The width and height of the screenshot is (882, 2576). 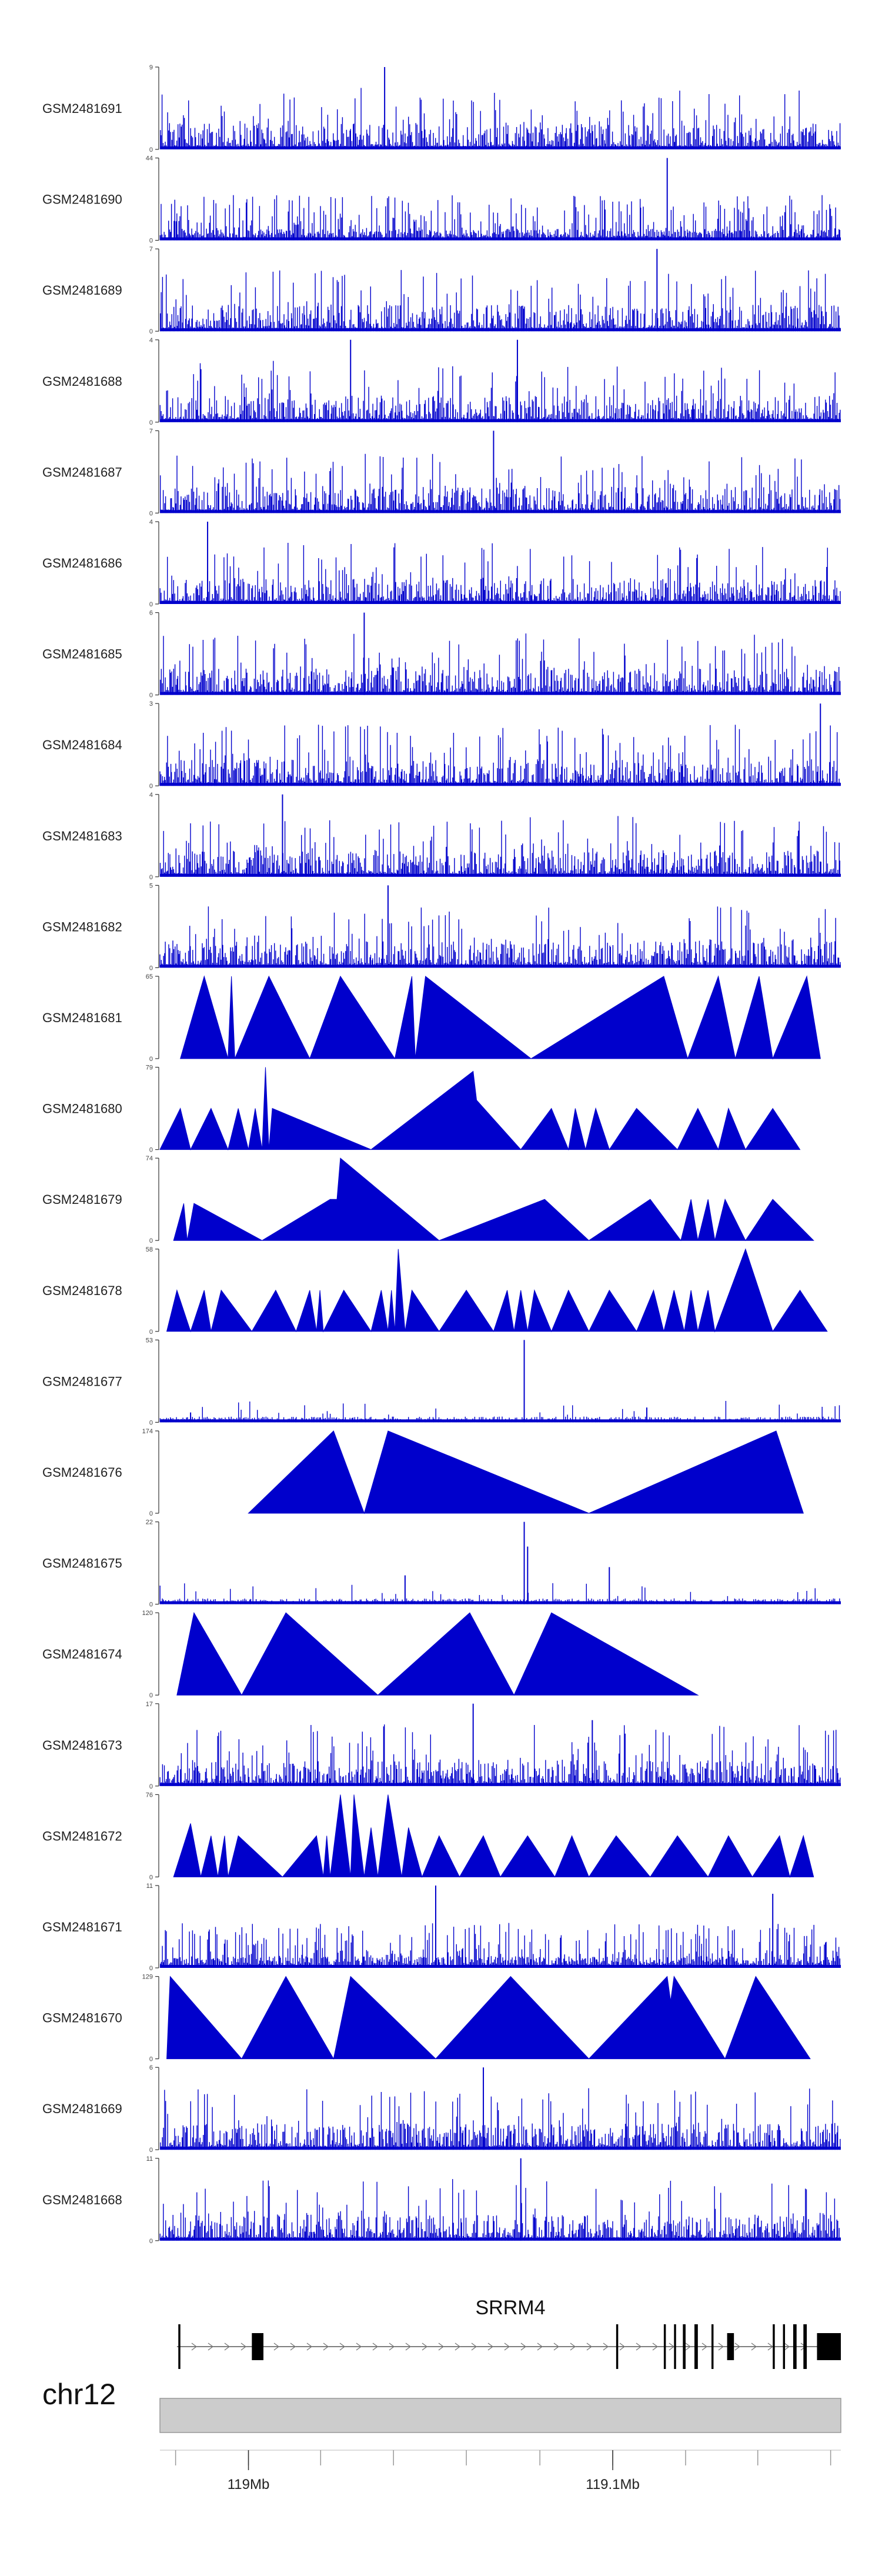 What do you see at coordinates (441, 200) in the screenshot?
I see `coverage-track: GSM2481690 44 0` at bounding box center [441, 200].